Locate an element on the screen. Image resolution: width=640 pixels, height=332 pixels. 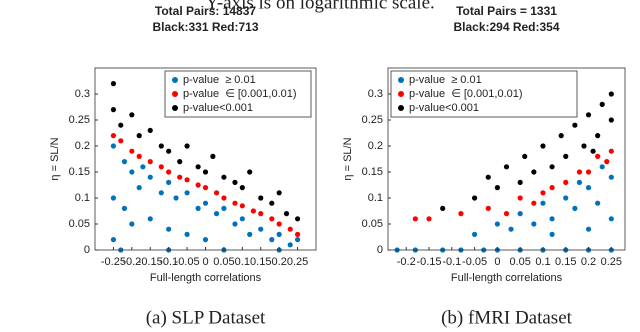
chart-title: Total Pairs = 1331 is located at coordinates (506, 11).